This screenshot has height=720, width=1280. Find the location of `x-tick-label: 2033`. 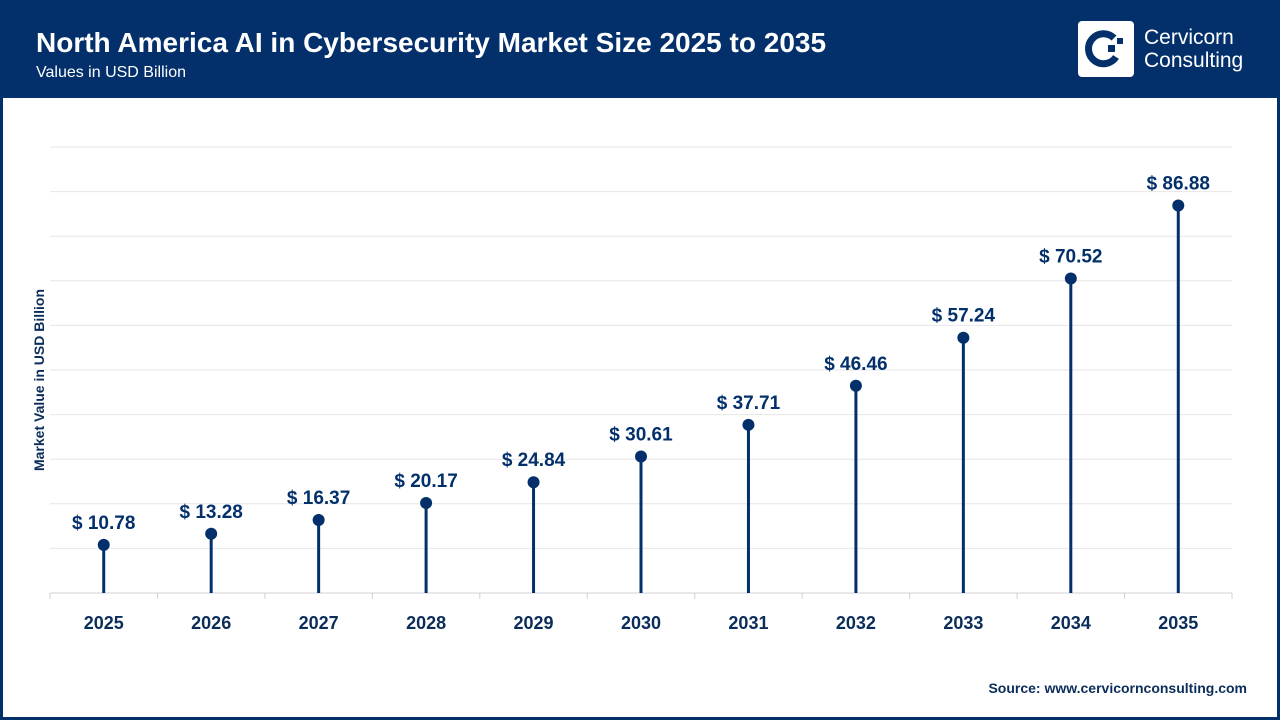

x-tick-label: 2033 is located at coordinates (963, 623).